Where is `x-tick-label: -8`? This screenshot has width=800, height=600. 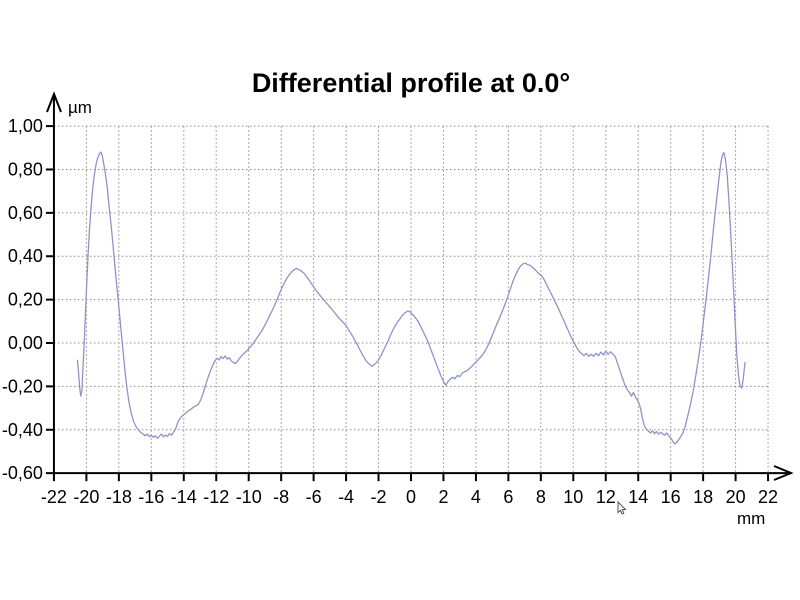 x-tick-label: -8 is located at coordinates (281, 497).